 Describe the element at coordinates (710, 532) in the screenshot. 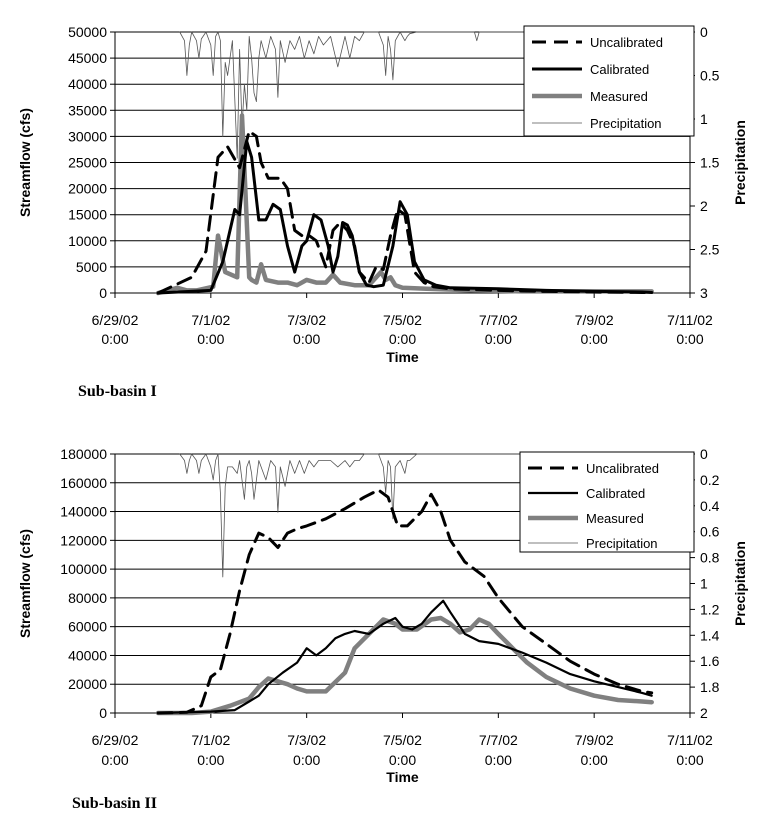

I see `y2-tick-label: 0.6` at that location.